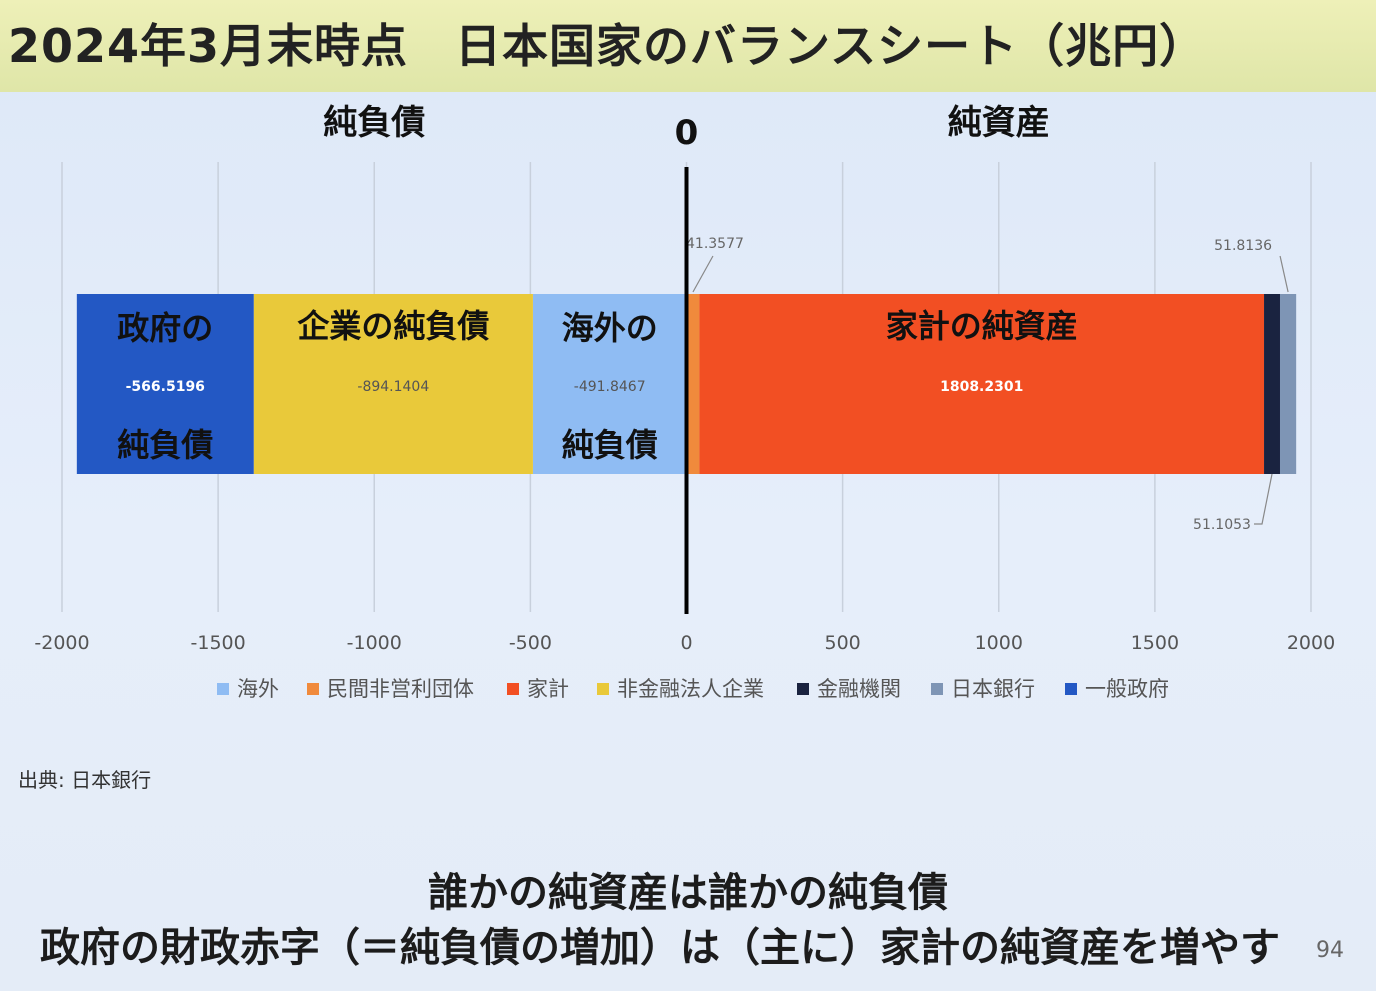  Describe the element at coordinates (218, 643) in the screenshot. I see `x-tick-label: -1500` at that location.